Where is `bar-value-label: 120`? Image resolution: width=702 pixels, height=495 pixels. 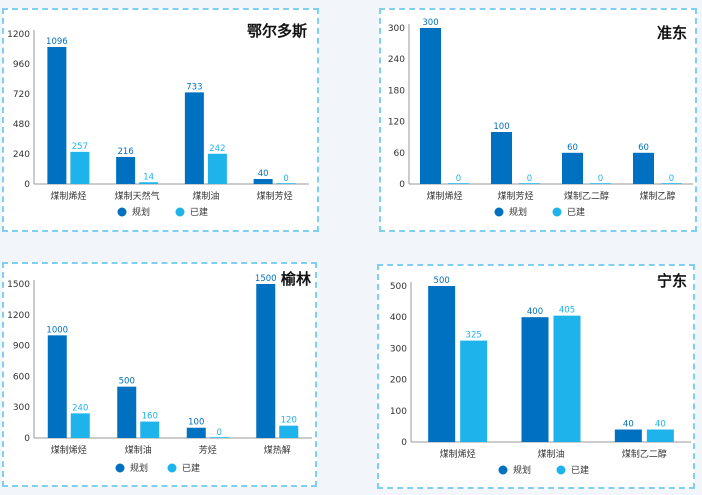 bar-value-label: 120 is located at coordinates (289, 421).